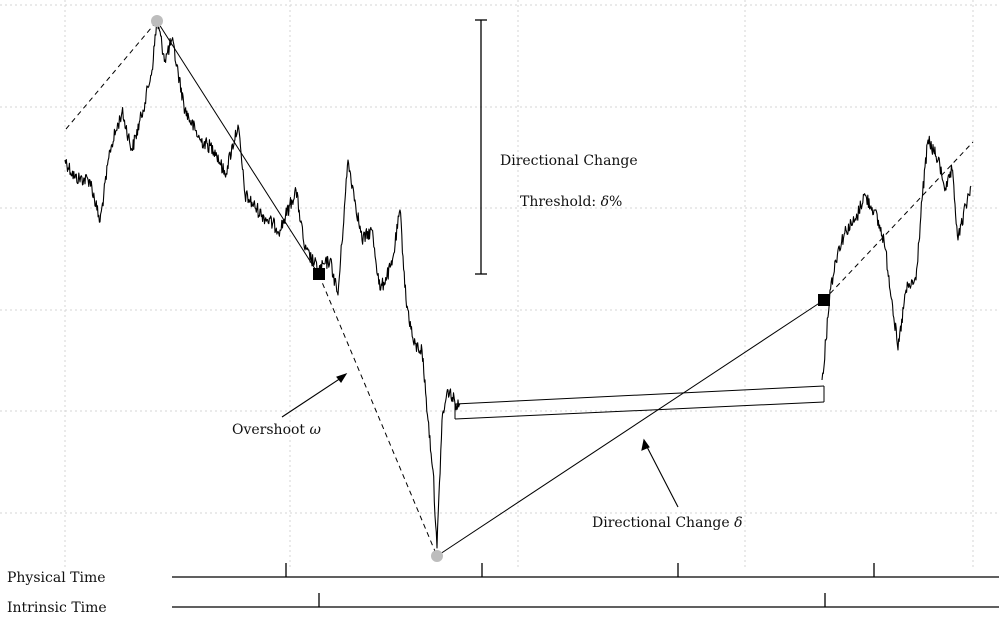 Image resolution: width=999 pixels, height=619 pixels. I want to click on downturn-dc-line, so click(238, 148).